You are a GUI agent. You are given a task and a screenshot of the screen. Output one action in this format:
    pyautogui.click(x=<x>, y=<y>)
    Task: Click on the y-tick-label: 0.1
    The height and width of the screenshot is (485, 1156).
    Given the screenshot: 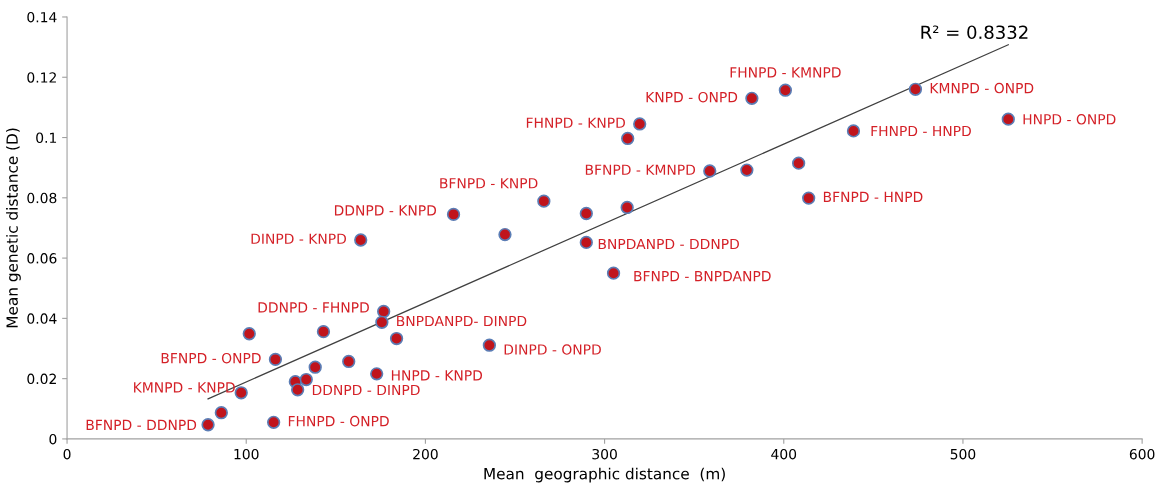 What is the action you would take?
    pyautogui.click(x=46, y=138)
    